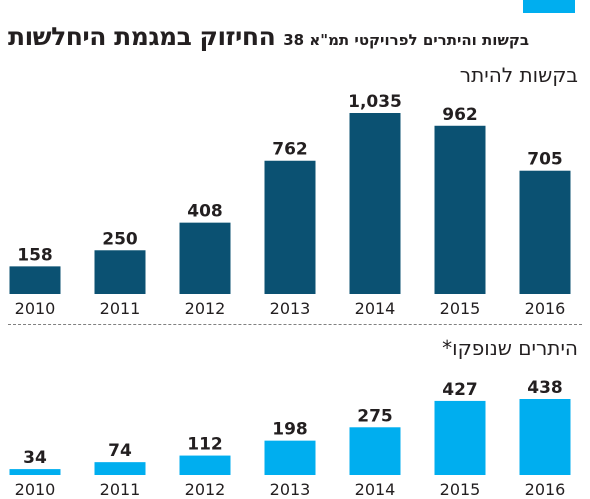 Image resolution: width=590 pixels, height=499 pixels. What do you see at coordinates (142, 36) in the screenshot?
I see `page-title: החיזוק במגמת היחלשות` at bounding box center [142, 36].